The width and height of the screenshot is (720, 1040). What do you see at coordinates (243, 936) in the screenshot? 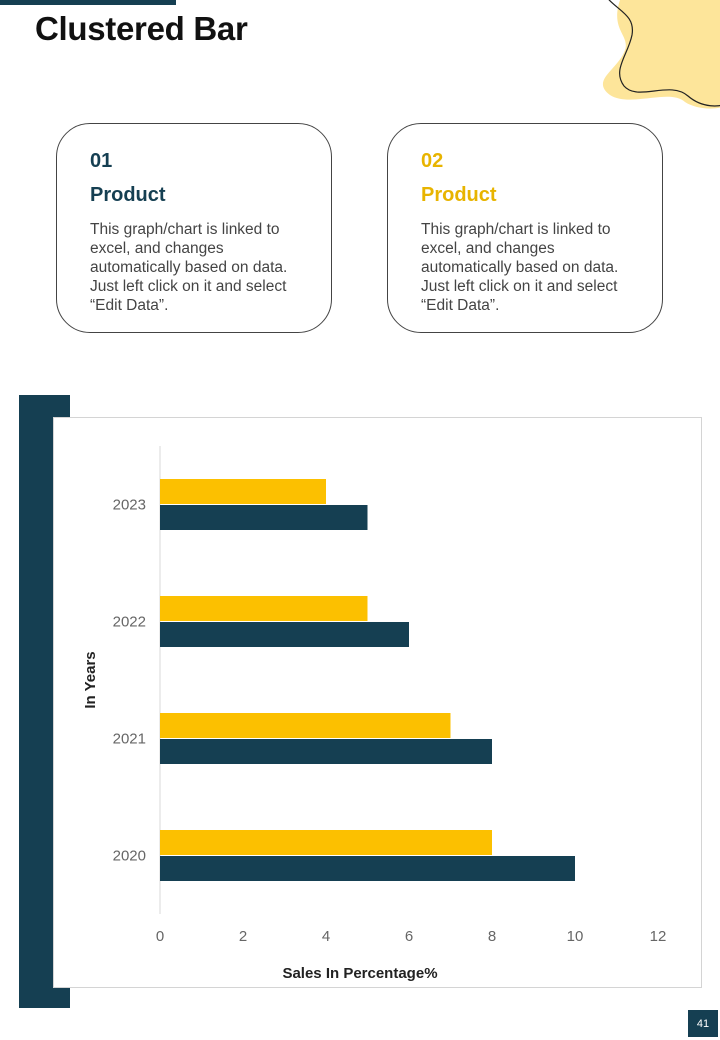
I see `x-tick-label: 2` at bounding box center [243, 936].